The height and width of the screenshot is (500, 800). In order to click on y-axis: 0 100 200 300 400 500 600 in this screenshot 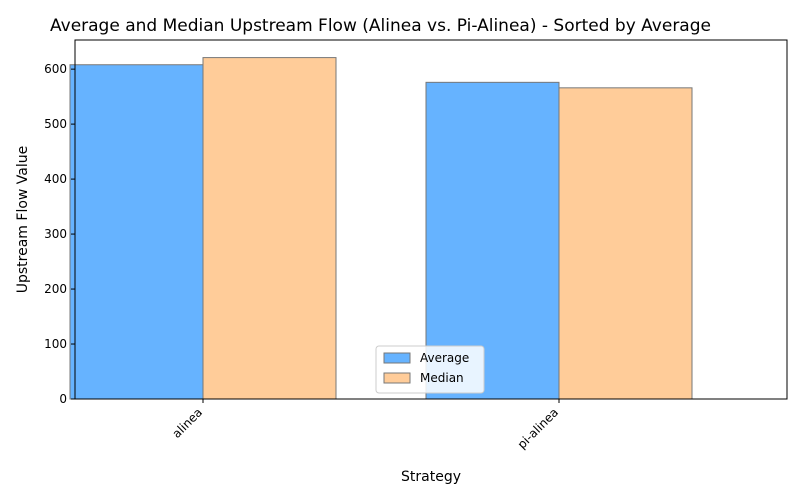, I will do `click(59, 234)`.